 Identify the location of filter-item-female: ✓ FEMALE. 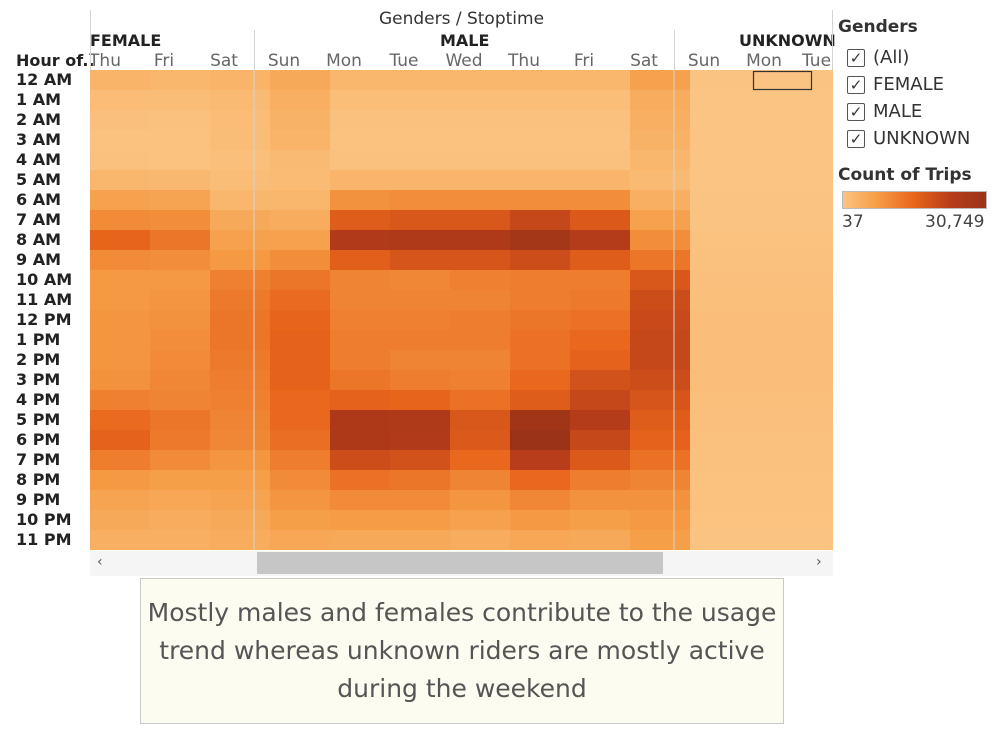
(895, 84).